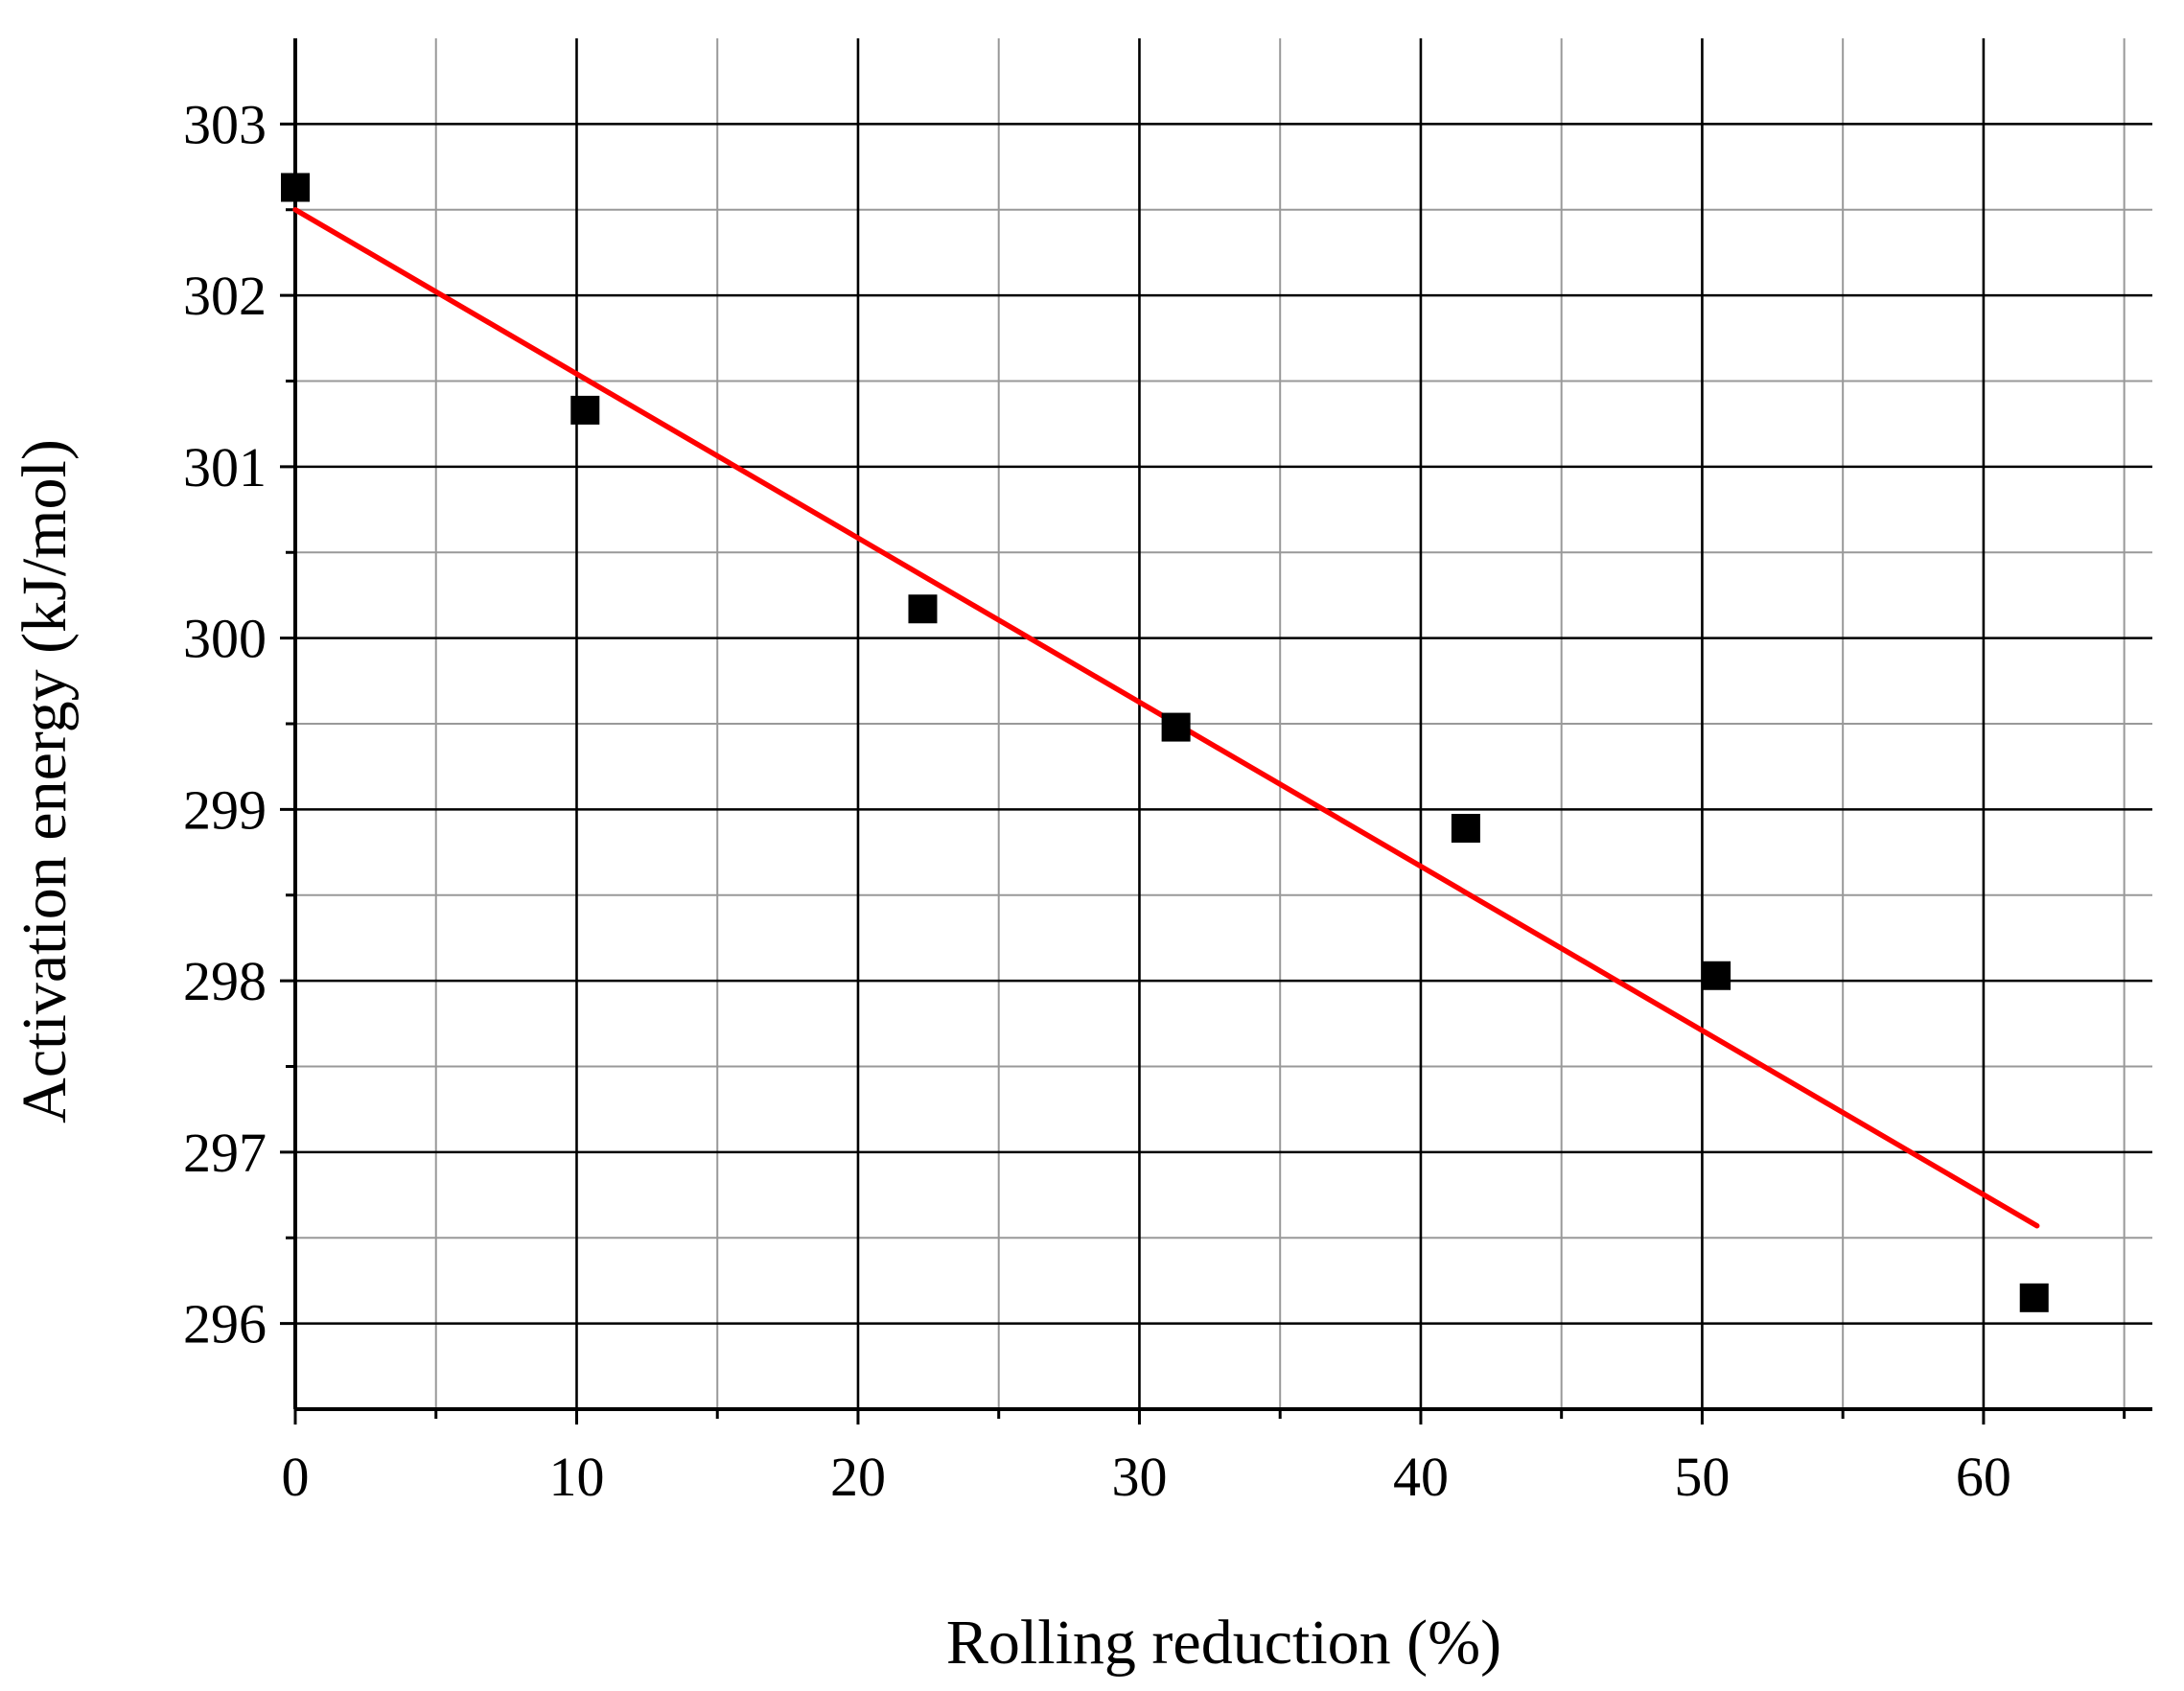 This screenshot has width=2184, height=1691. Describe the element at coordinates (225, 467) in the screenshot. I see `y-tick-label: 301` at that location.